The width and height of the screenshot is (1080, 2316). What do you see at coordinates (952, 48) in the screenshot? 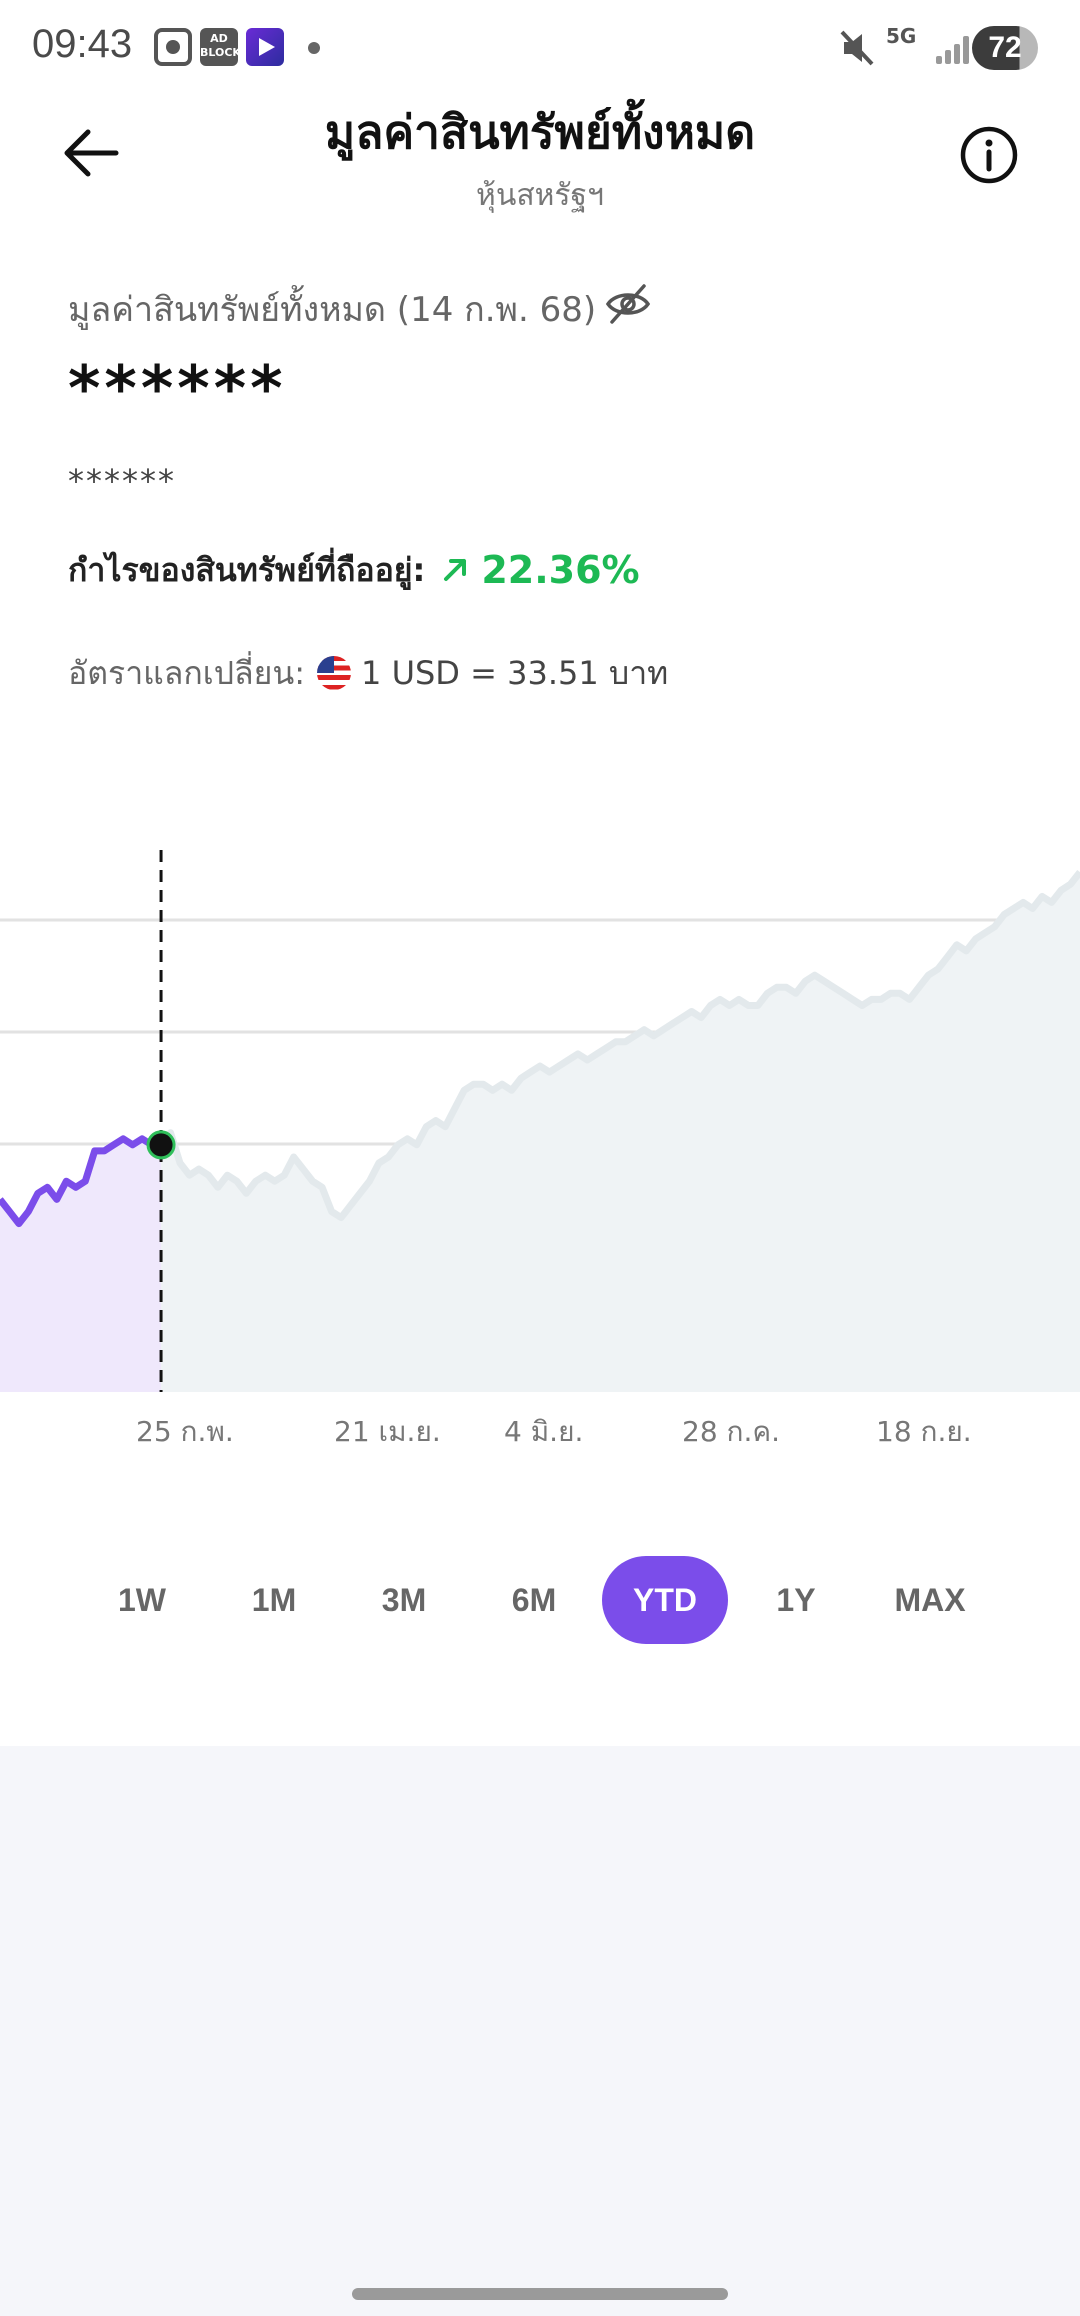
I see `signal-icon` at bounding box center [952, 48].